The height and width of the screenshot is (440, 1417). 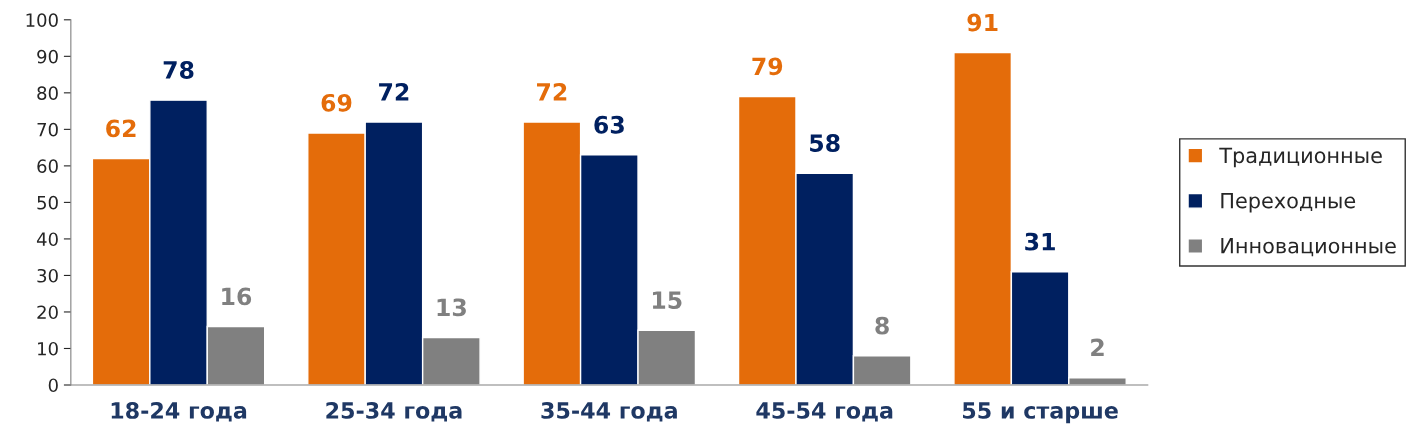 What do you see at coordinates (42, 20) in the screenshot?
I see `y-tick-label: 100` at bounding box center [42, 20].